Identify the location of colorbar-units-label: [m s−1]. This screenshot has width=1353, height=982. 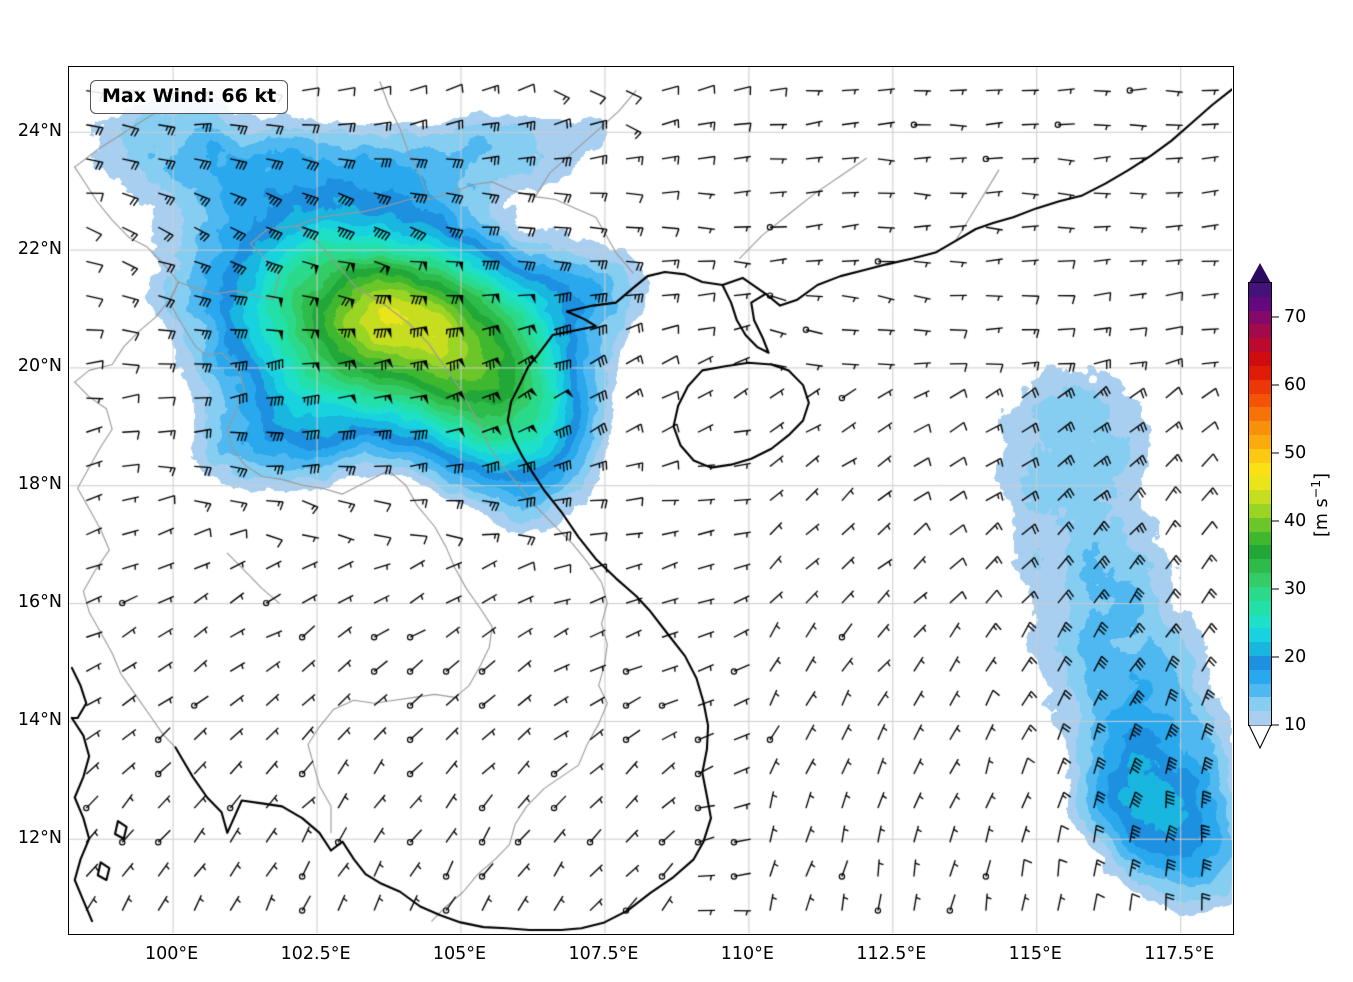
(1320, 505).